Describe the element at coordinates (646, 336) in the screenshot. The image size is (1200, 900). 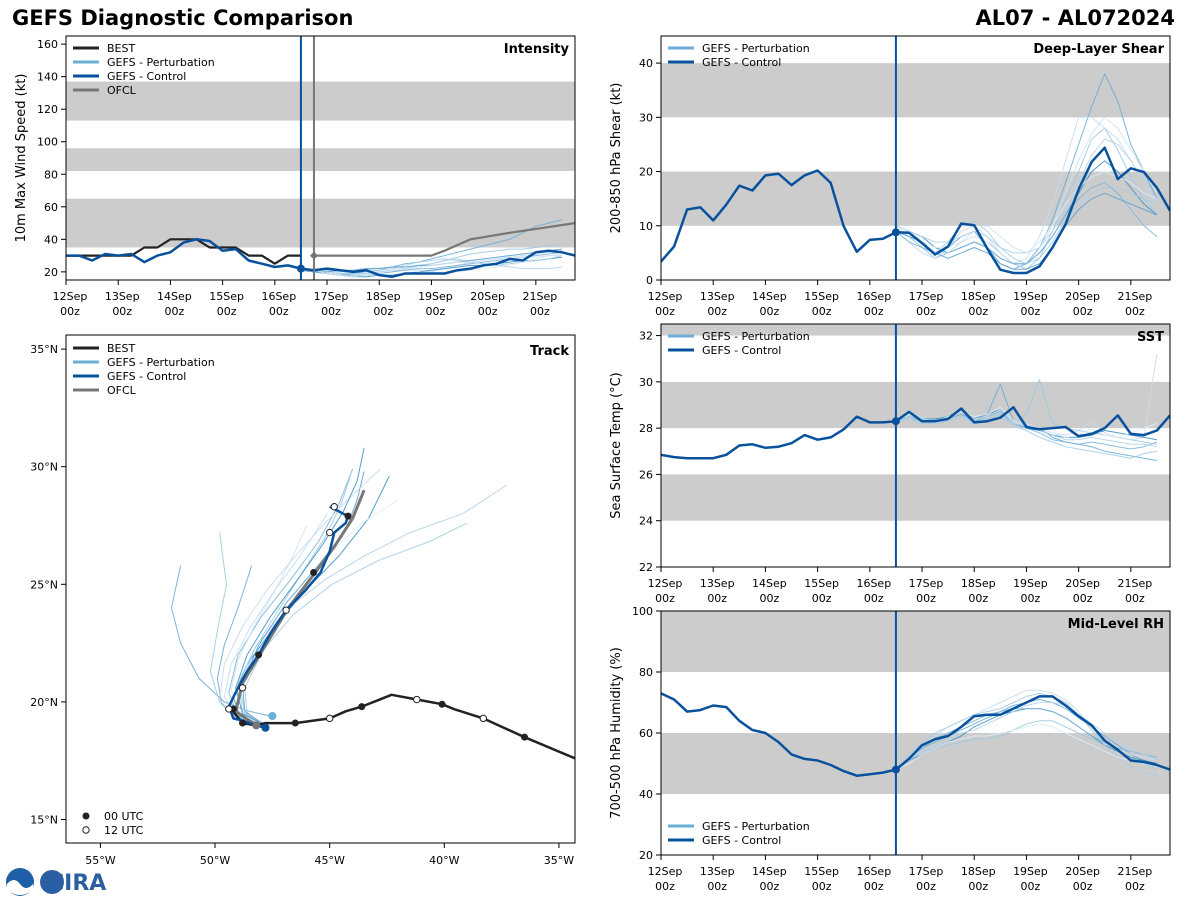
I see `sst-ytick-label: 32` at that location.